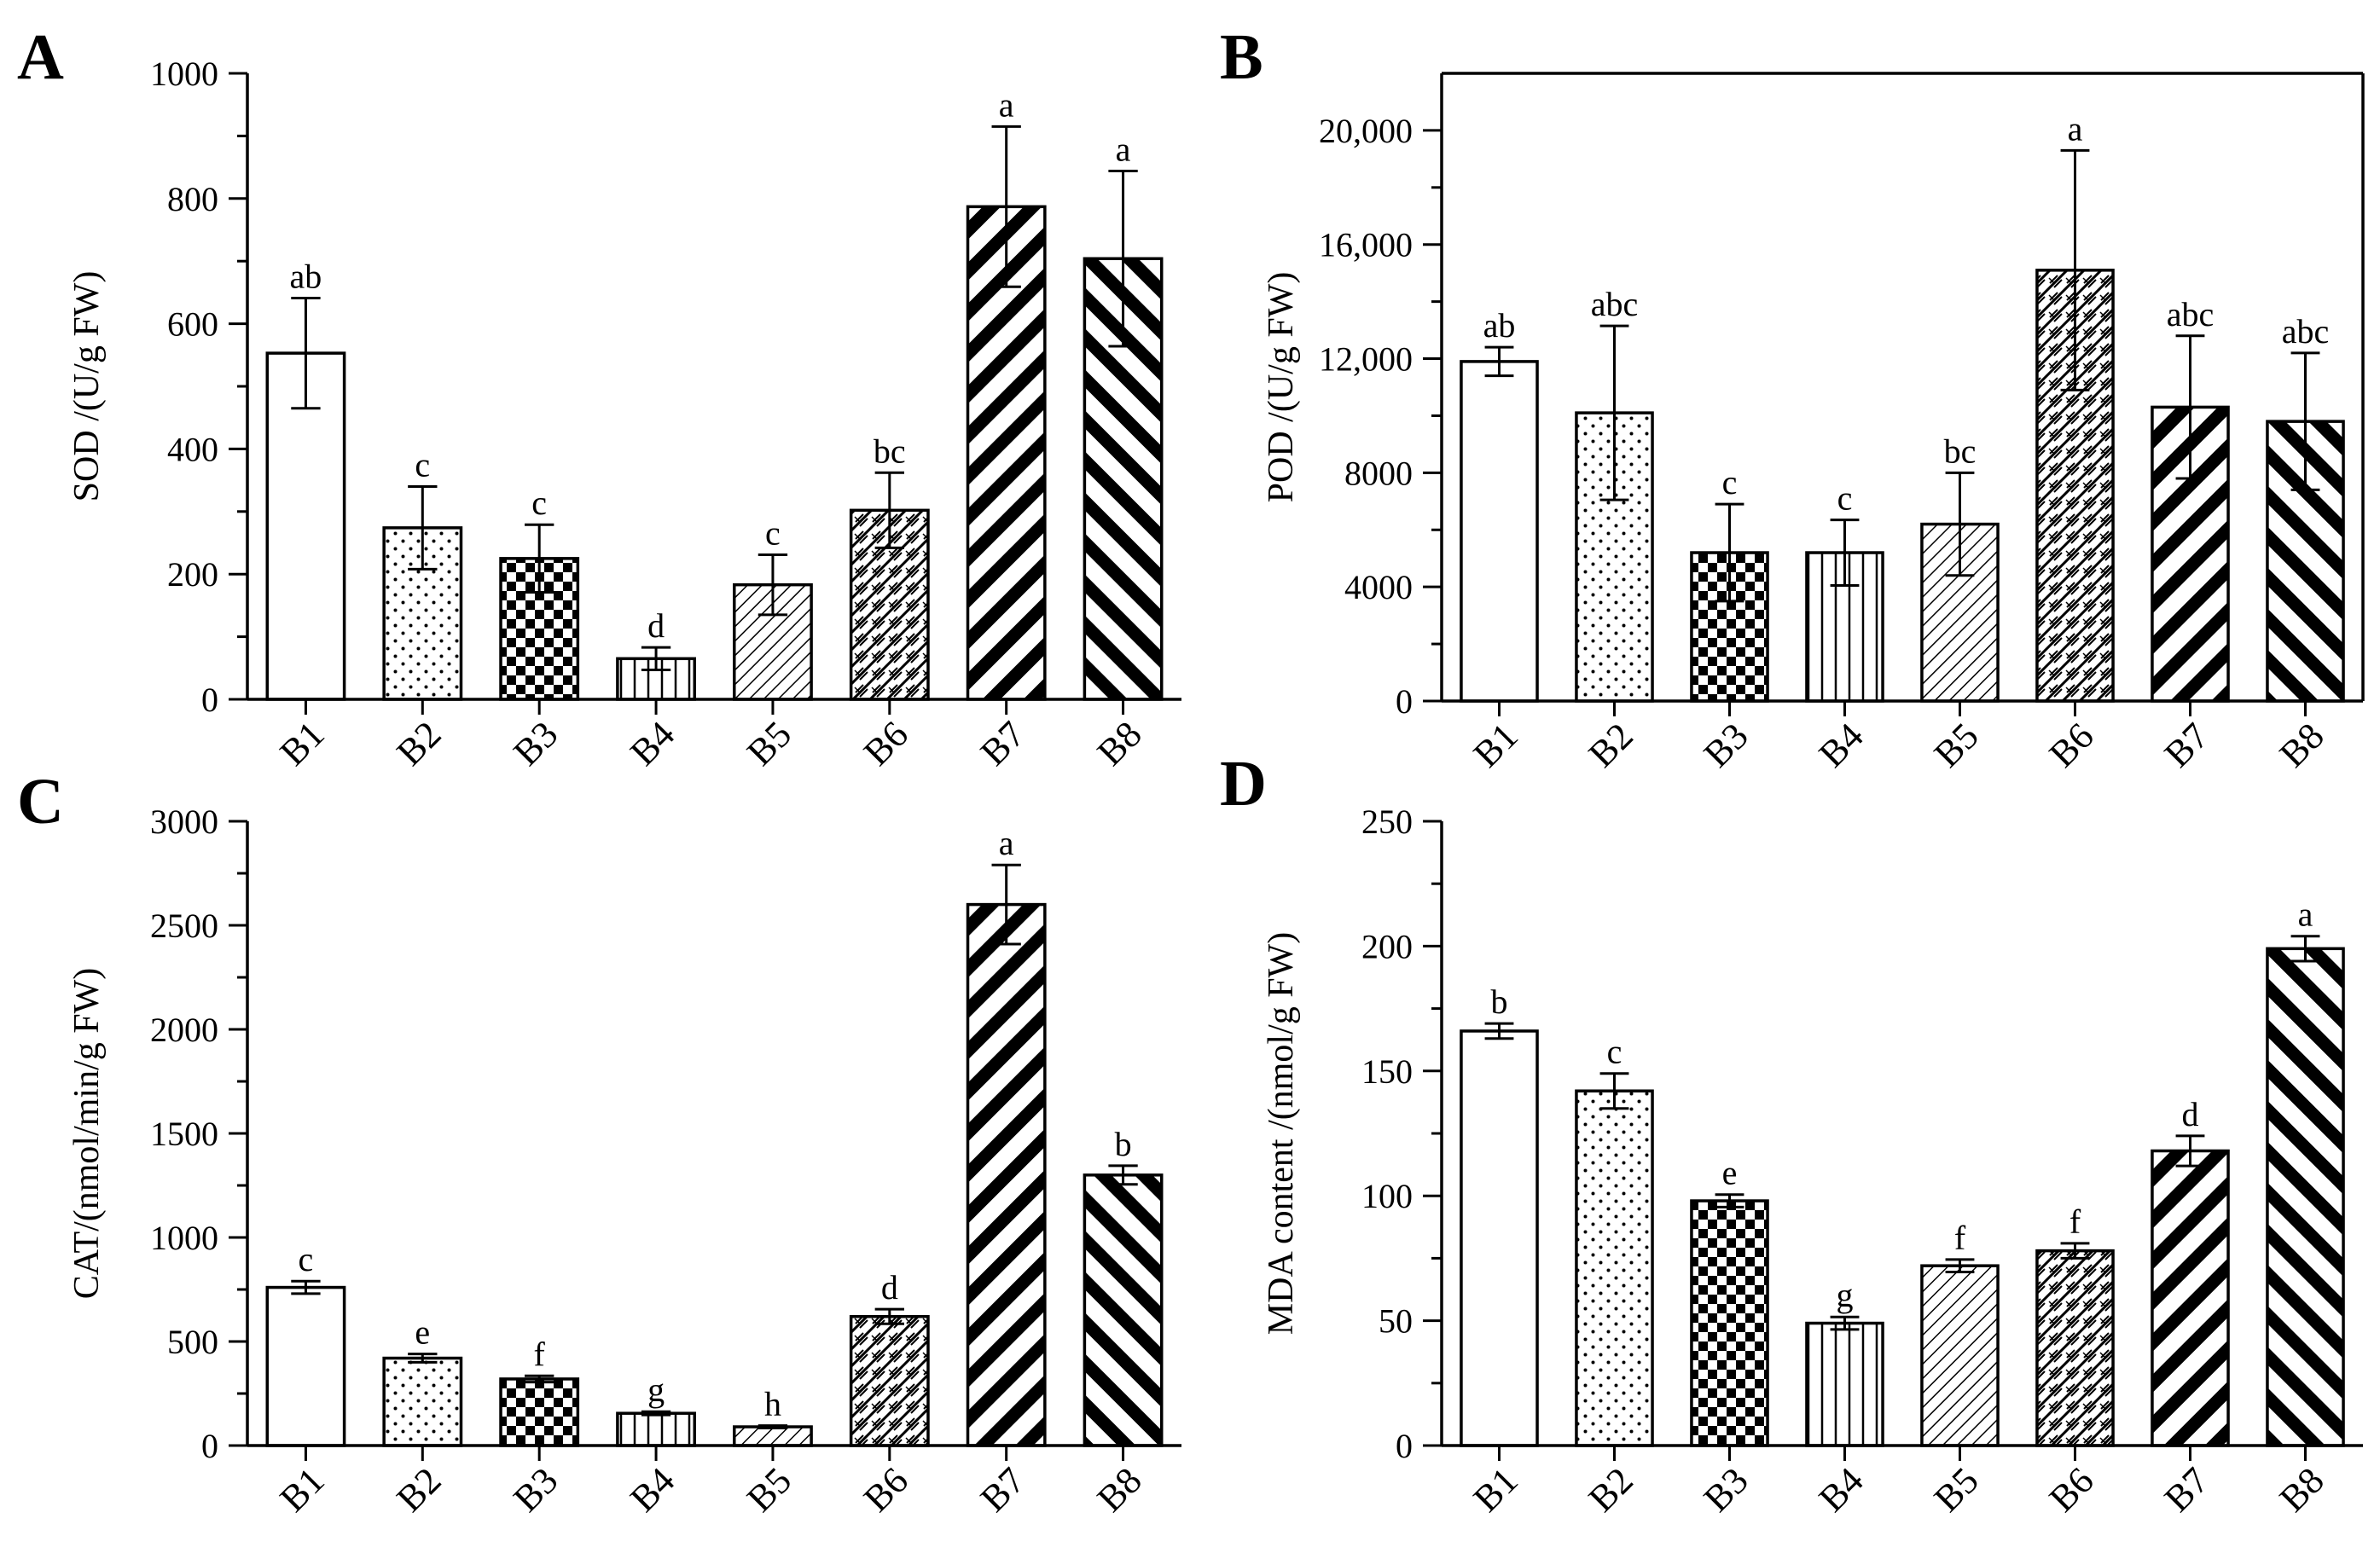 Image resolution: width=2380 pixels, height=1553 pixels. Describe the element at coordinates (1378, 587) in the screenshot. I see `y-tick-label: 4000` at that location.